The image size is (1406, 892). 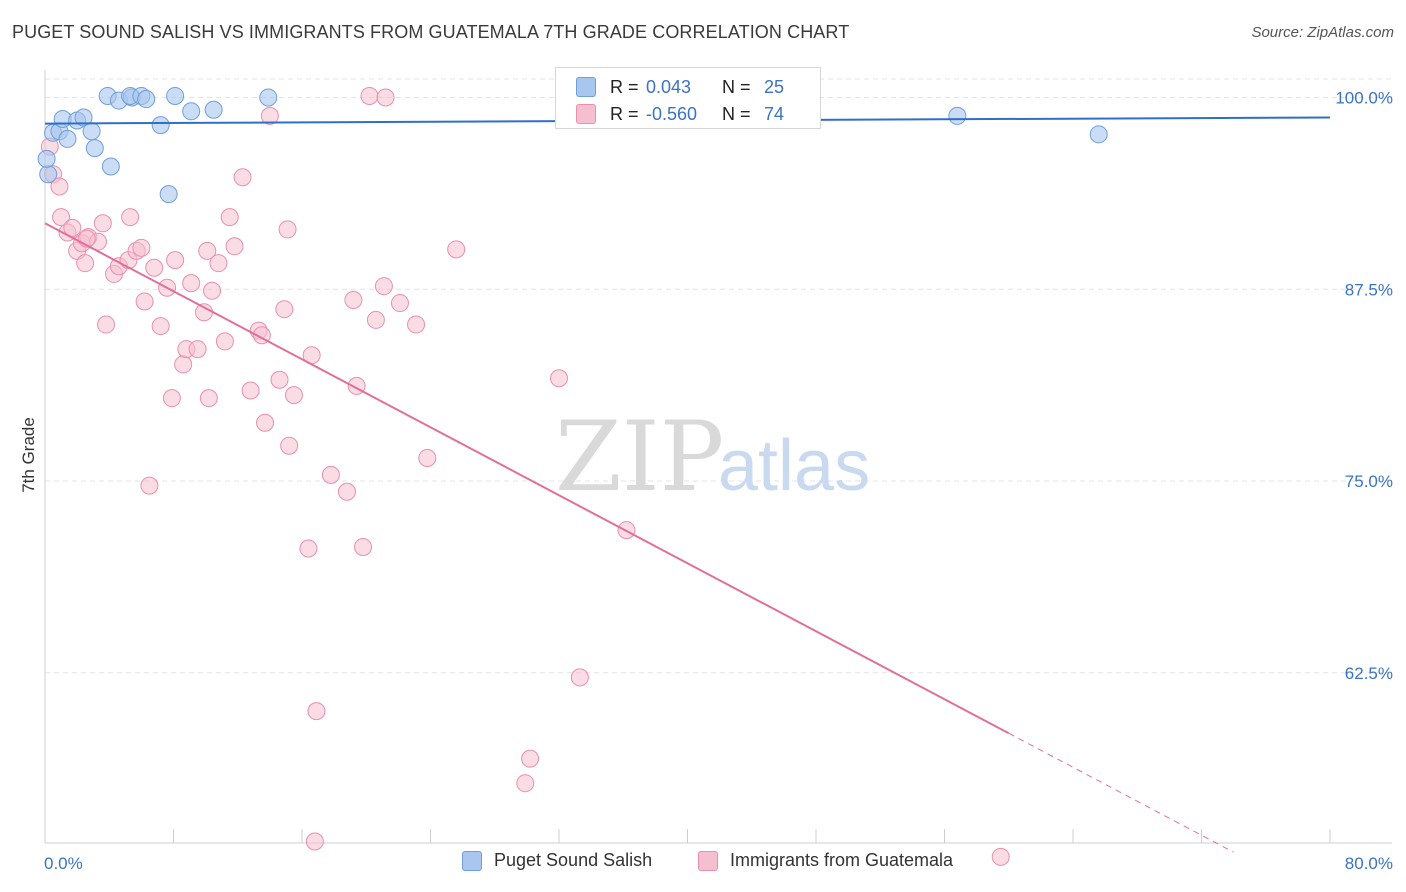 I want to click on legend-label-salish: Puget Sound Salish, so click(x=573, y=860).